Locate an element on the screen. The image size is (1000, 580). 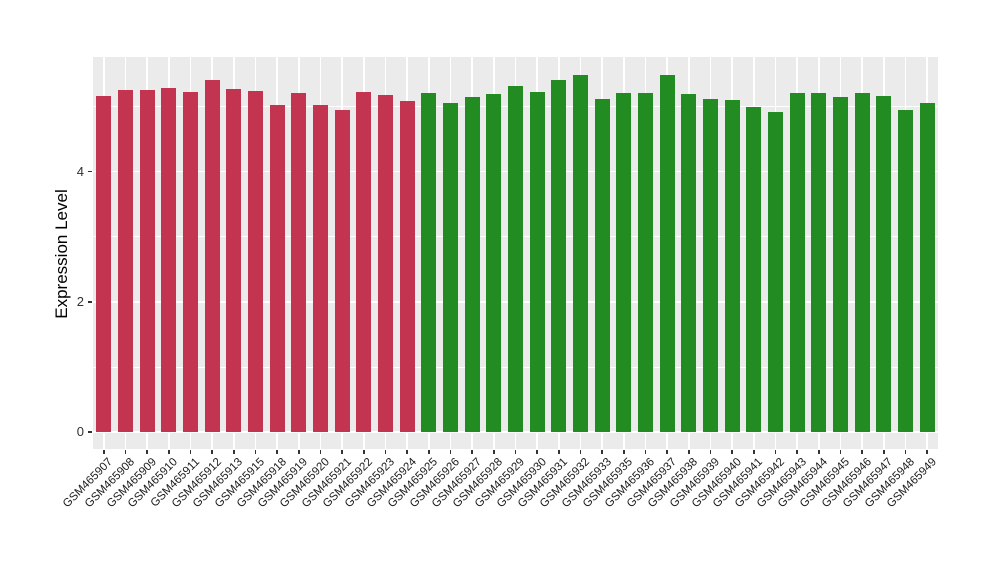
bar-GSM465910 is located at coordinates (169, 260).